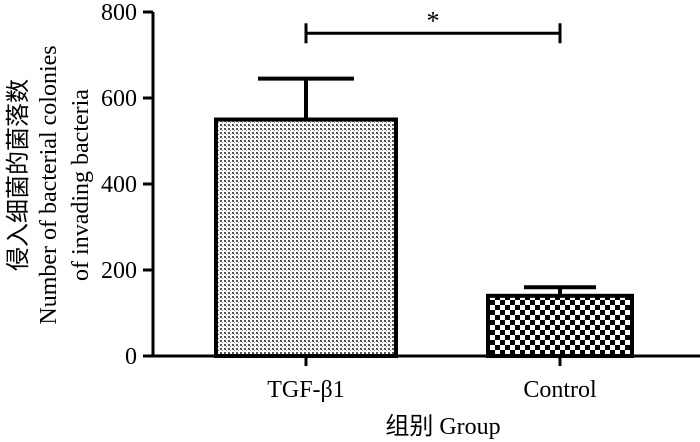 The width and height of the screenshot is (700, 442). I want to click on y-tick-label: 0, so click(131, 357).